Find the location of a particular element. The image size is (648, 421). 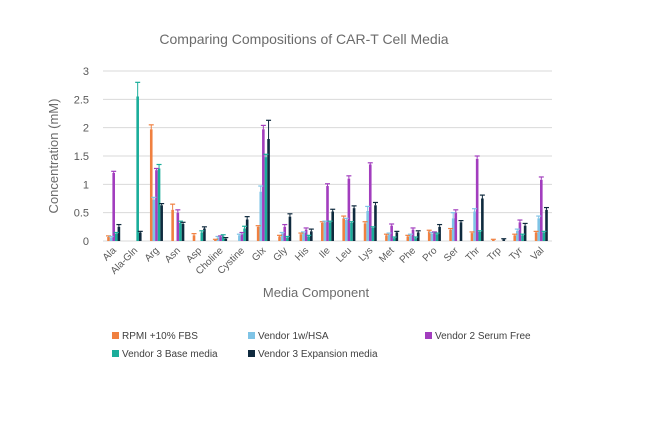

legend-item: Vendor 3 Base media is located at coordinates (165, 354).